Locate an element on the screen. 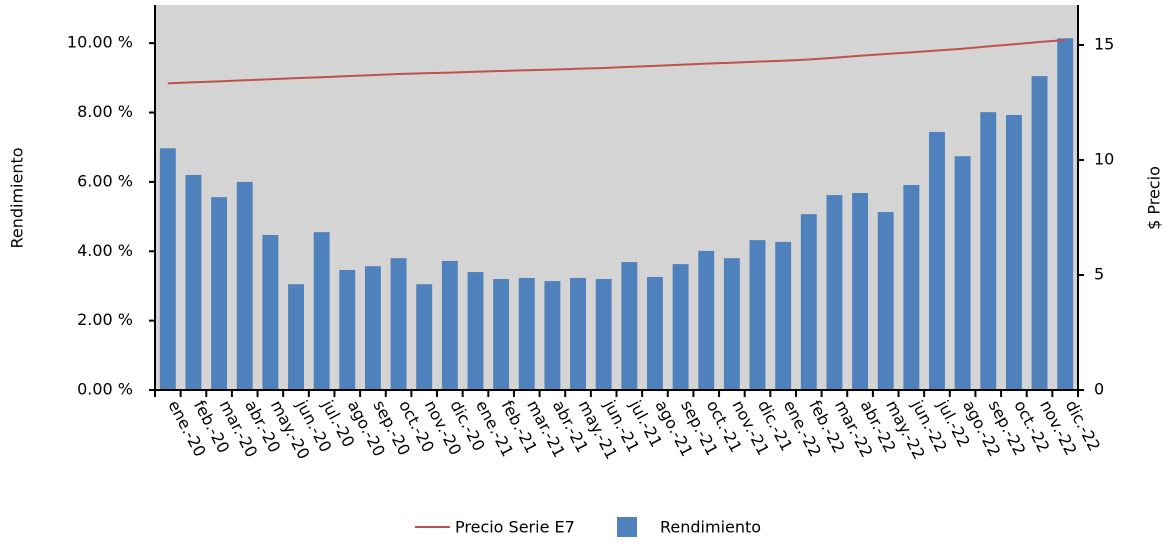  y-tick-label: 6.00 % is located at coordinates (105, 180).